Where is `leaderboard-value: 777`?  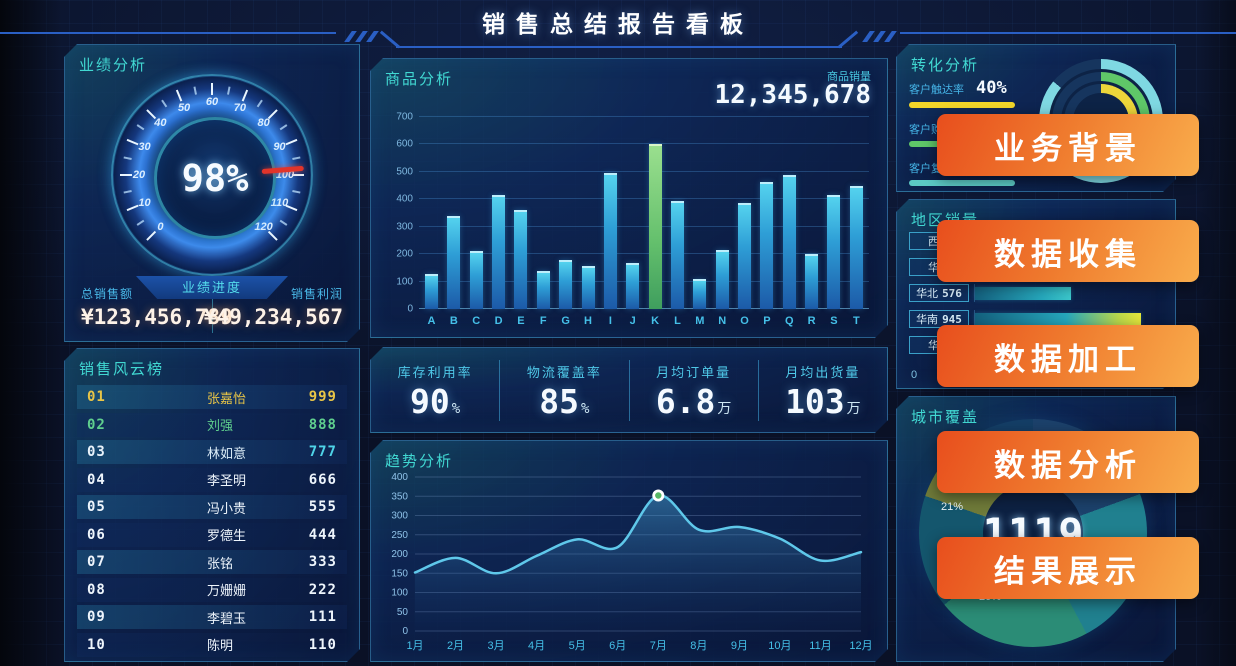 leaderboard-value: 777 is located at coordinates (322, 452).